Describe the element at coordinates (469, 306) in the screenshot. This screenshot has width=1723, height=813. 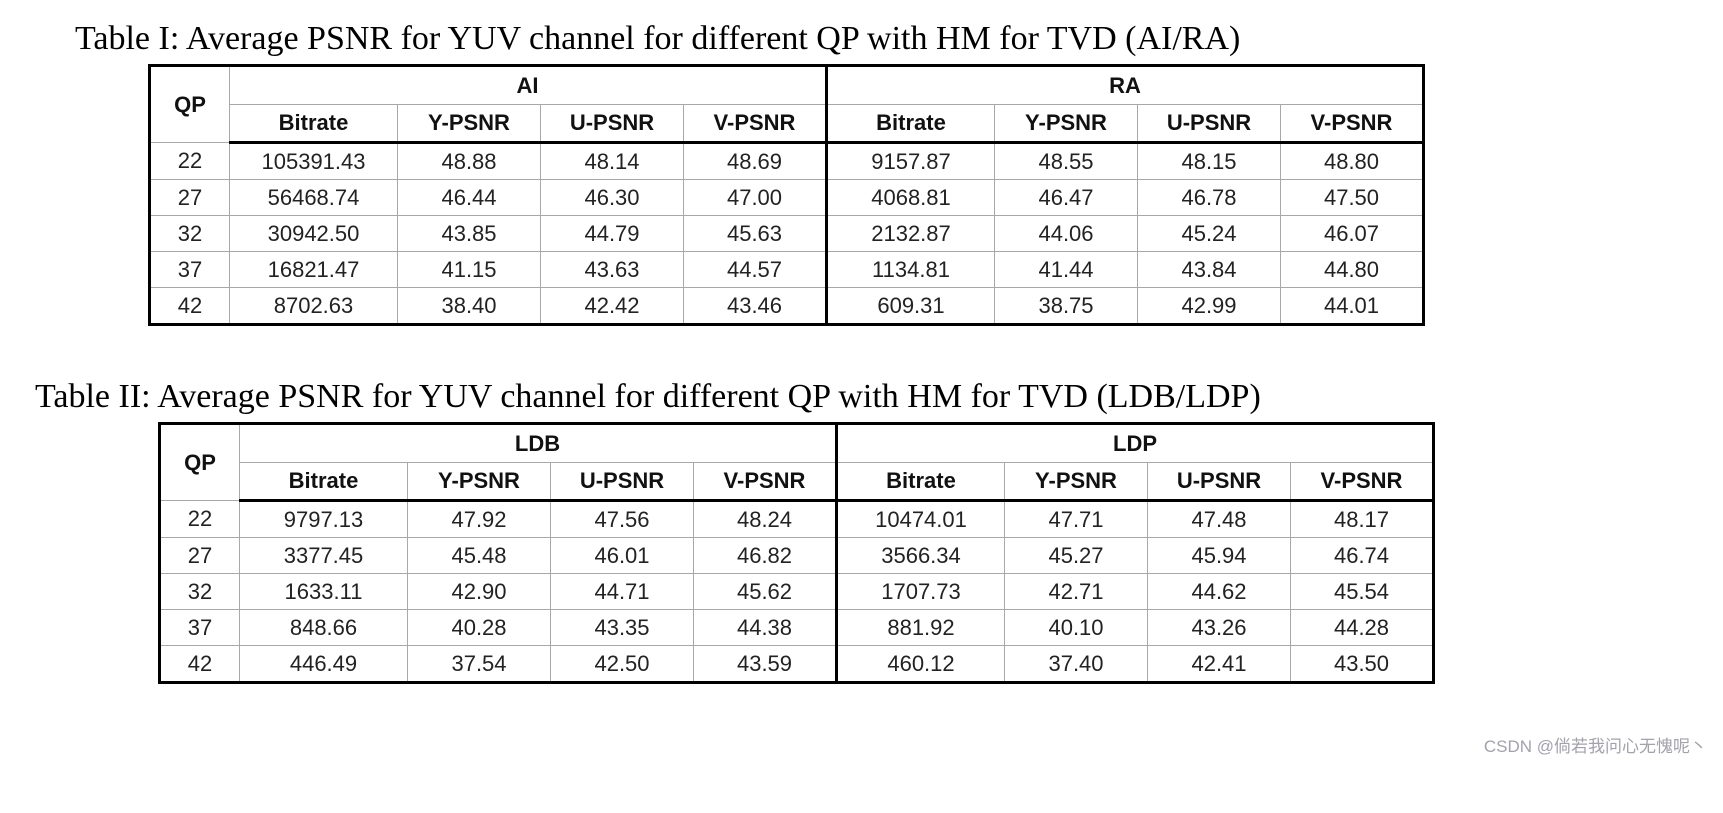
I see `data-cell: 38.40` at that location.